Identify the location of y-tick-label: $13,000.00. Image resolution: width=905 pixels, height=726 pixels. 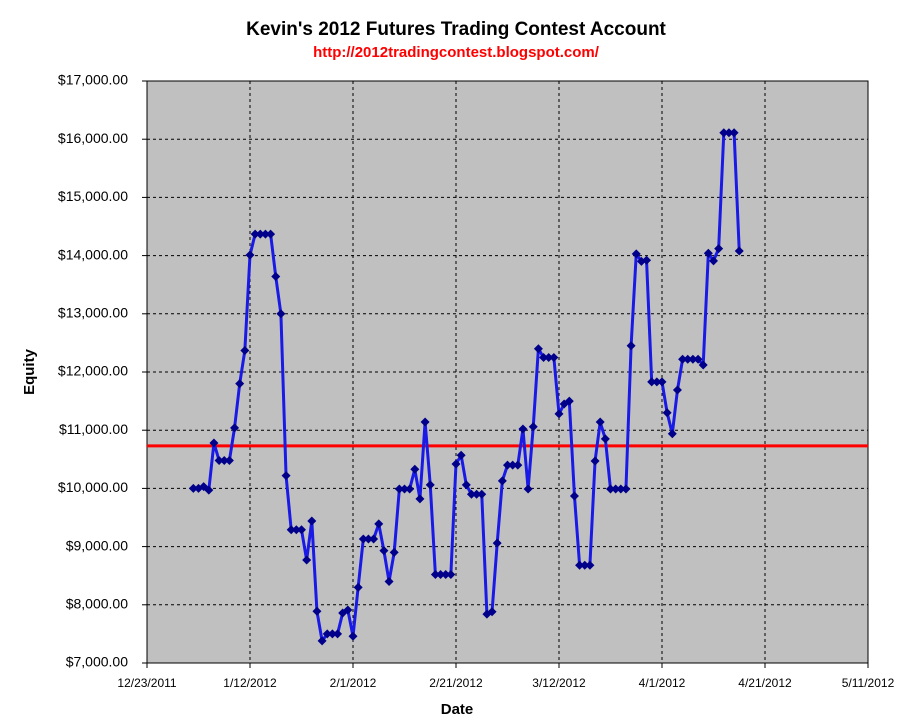
(93, 313).